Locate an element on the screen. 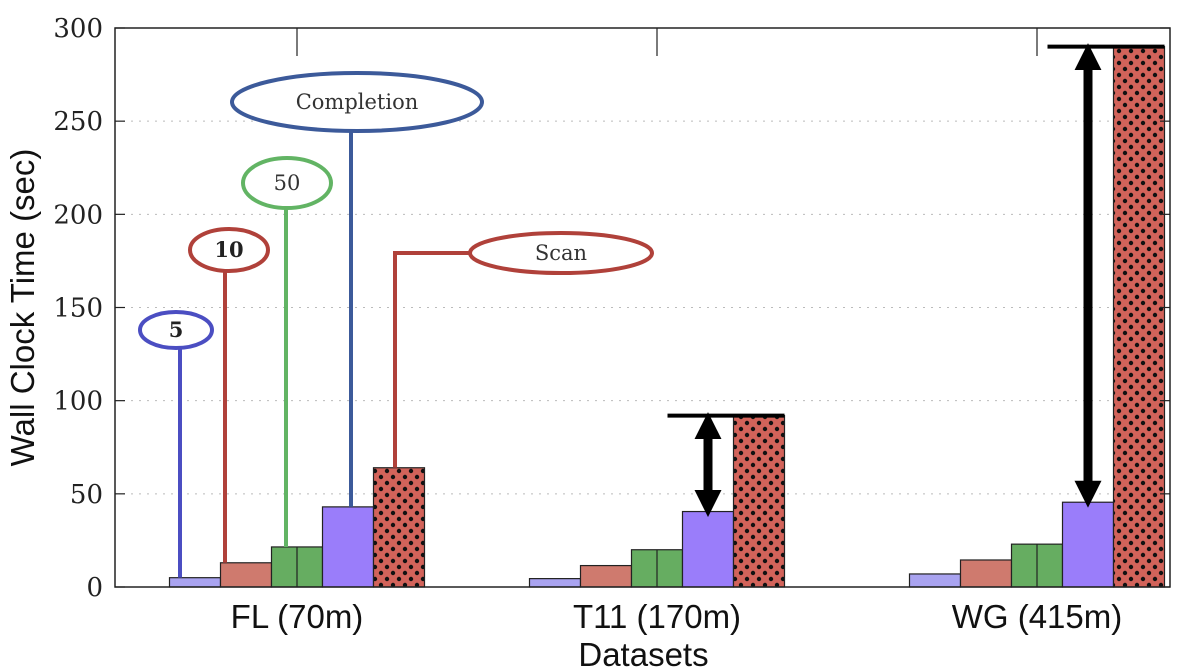 The height and width of the screenshot is (672, 1200). y-tick-label: 0 is located at coordinates (94, 588).